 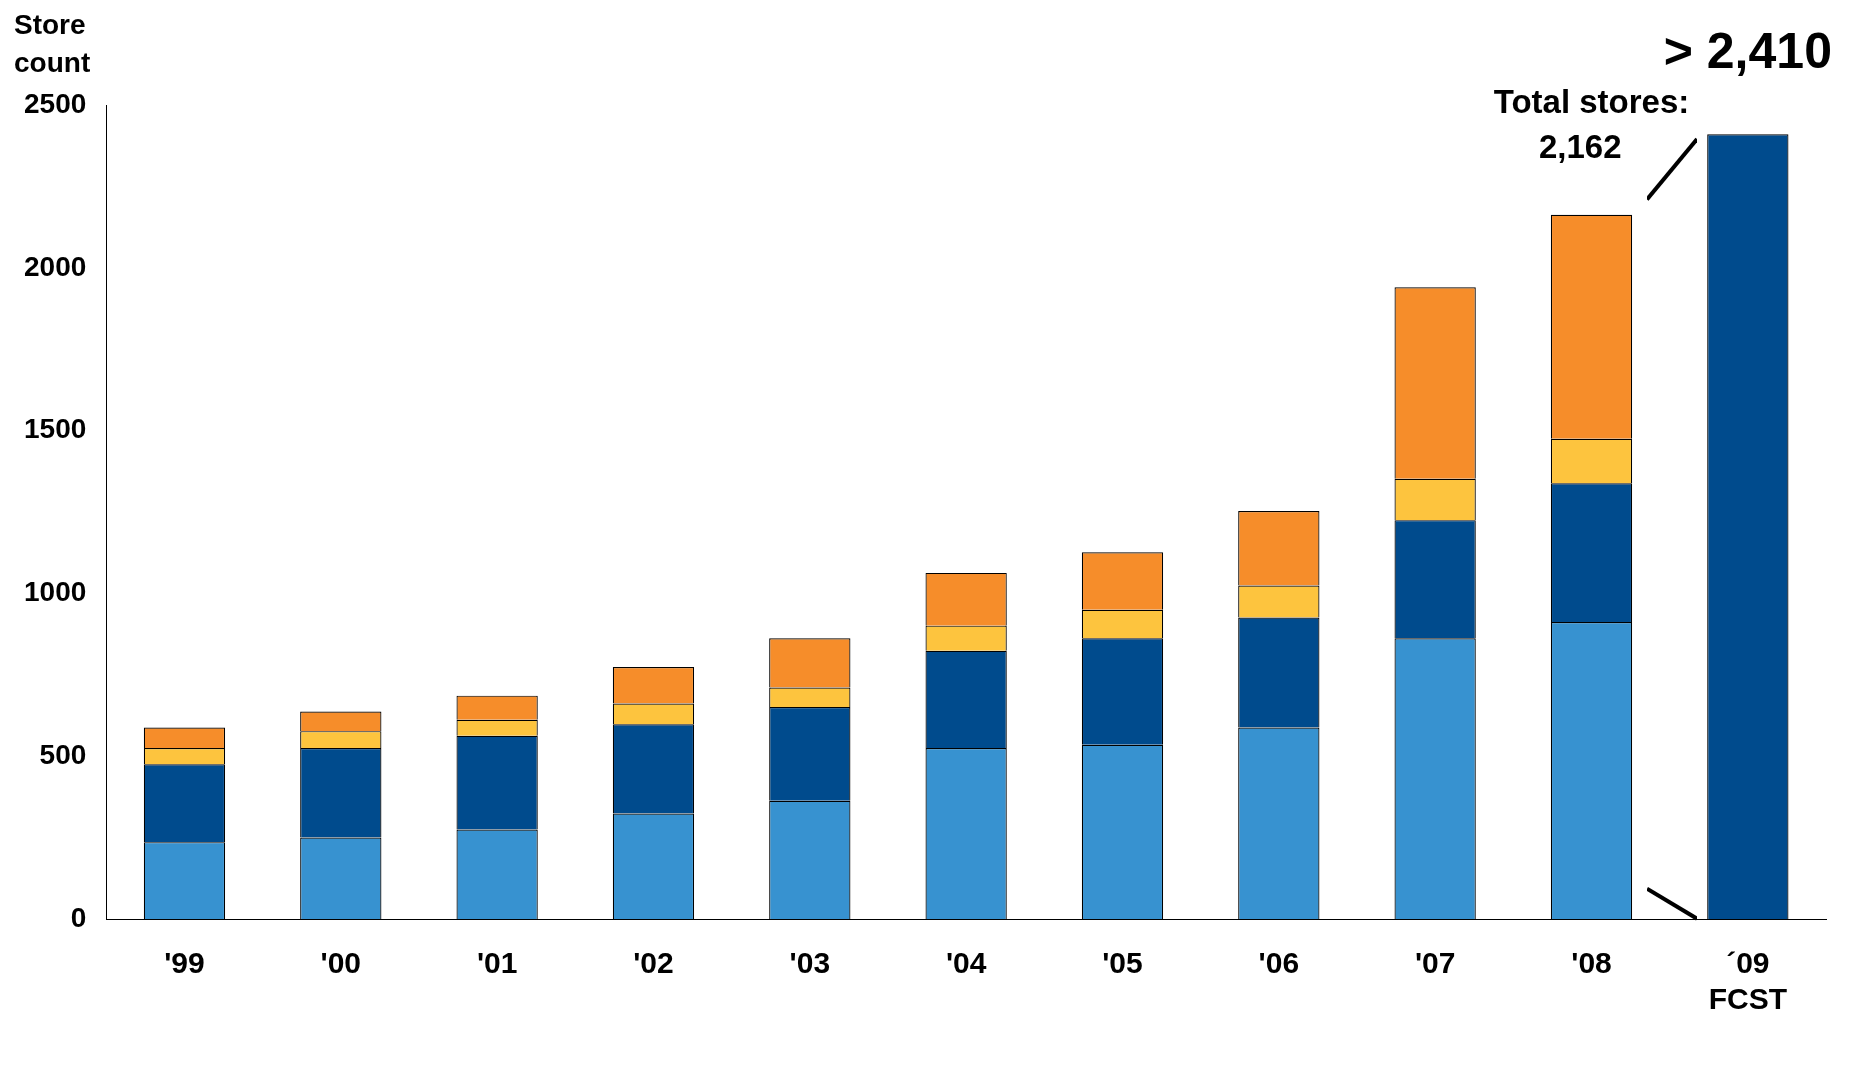 I want to click on x-tick-label: '07, so click(x=1435, y=963).